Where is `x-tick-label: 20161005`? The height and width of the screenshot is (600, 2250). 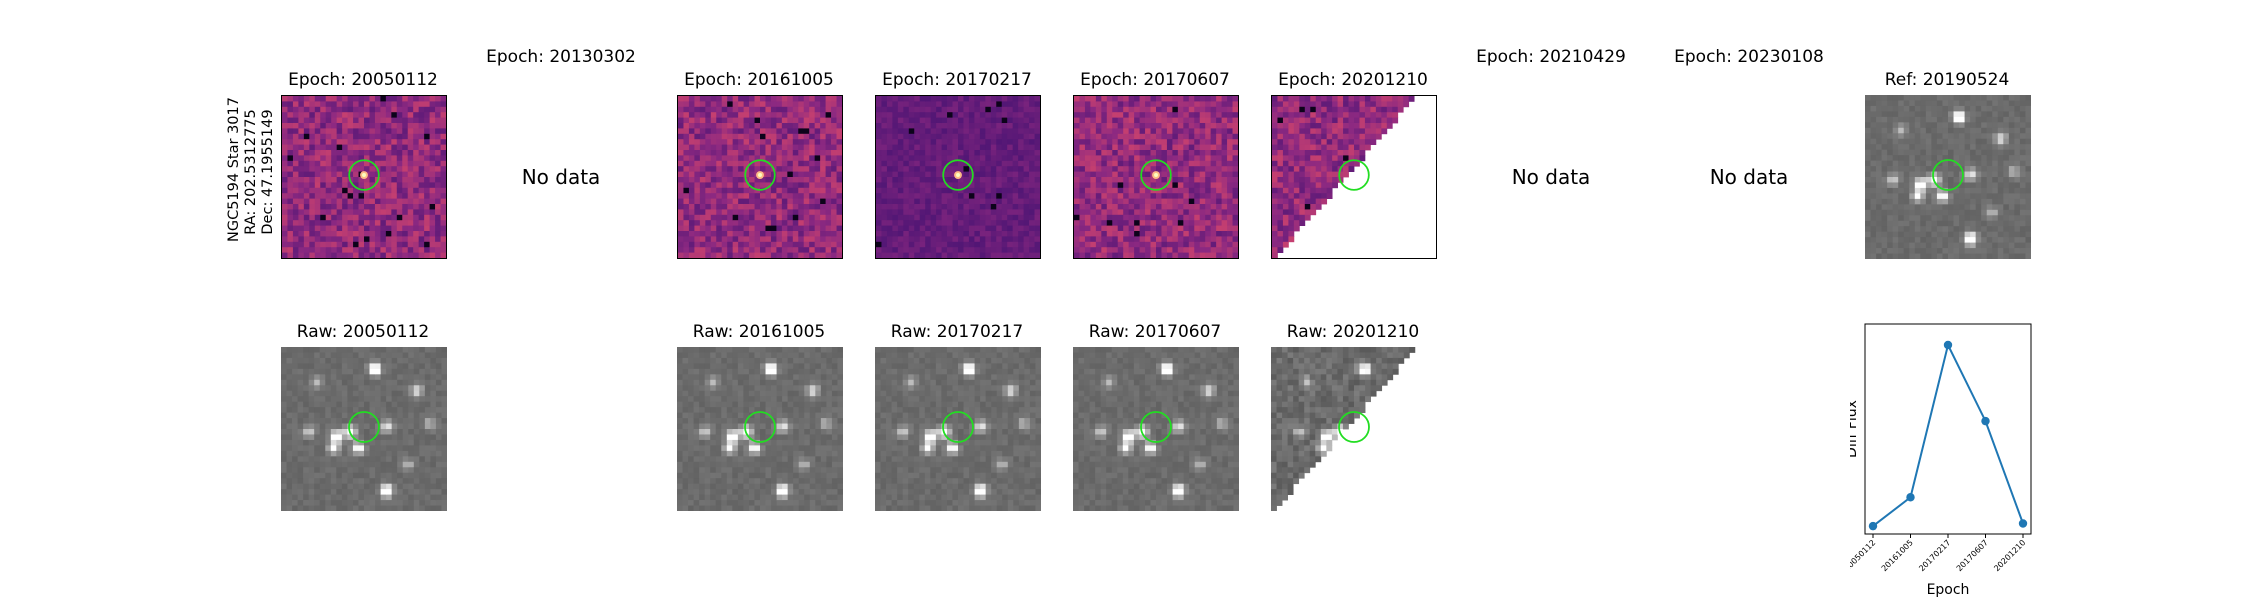 x-tick-label: 20161005 is located at coordinates (1897, 555).